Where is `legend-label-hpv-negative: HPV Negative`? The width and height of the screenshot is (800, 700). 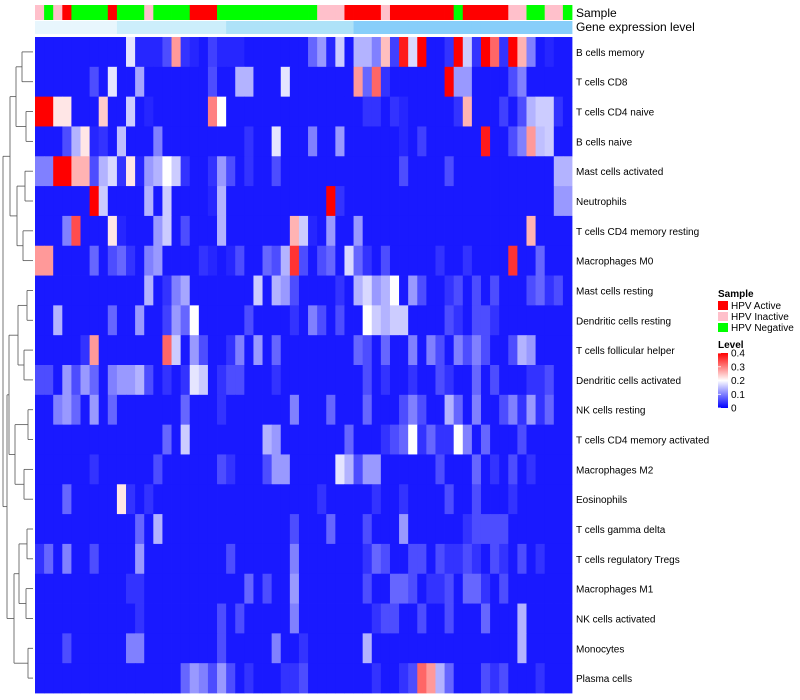
legend-label-hpv-negative: HPV Negative is located at coordinates (762, 328).